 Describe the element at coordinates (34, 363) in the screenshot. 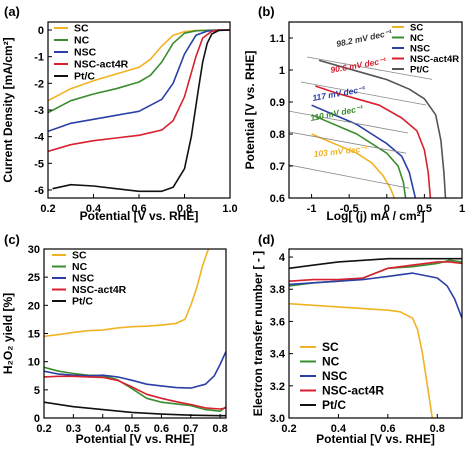

I see `y-tick-label: 10` at that location.